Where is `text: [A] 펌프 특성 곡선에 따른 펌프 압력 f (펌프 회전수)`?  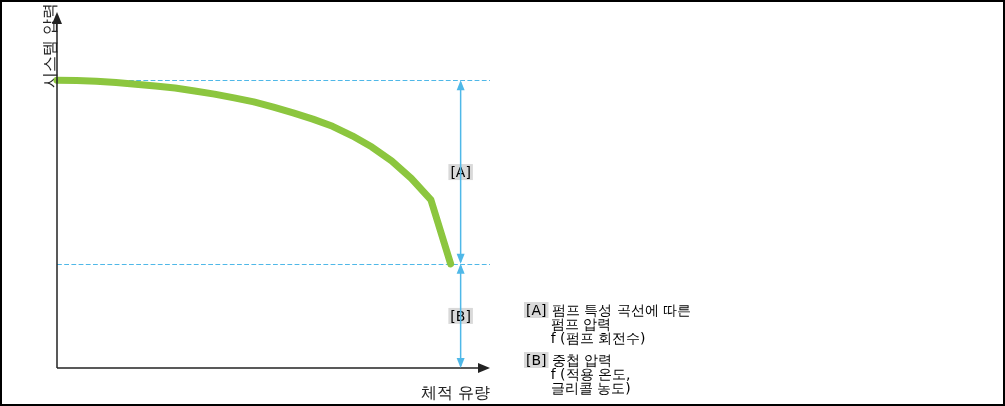 text: [A] 펌프 특성 곡선에 따른 펌프 압력 f (펌프 회전수) is located at coordinates (608, 324).